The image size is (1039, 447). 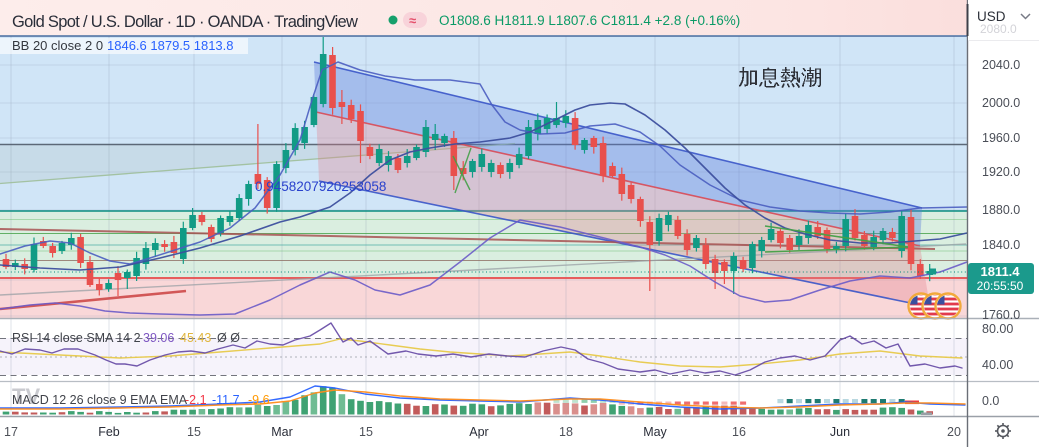 What do you see at coordinates (1001, 245) in the screenshot?
I see `svg-text: 1840.0` at bounding box center [1001, 245].